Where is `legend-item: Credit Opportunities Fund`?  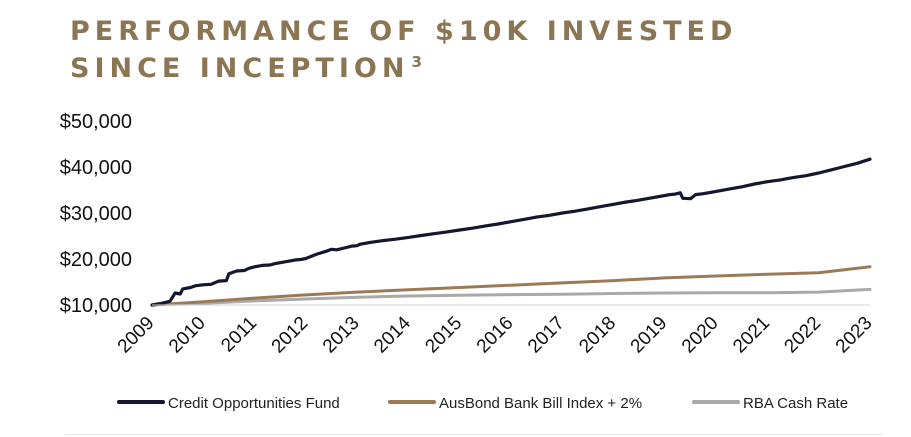 legend-item: Credit Opportunities Fund is located at coordinates (228, 403).